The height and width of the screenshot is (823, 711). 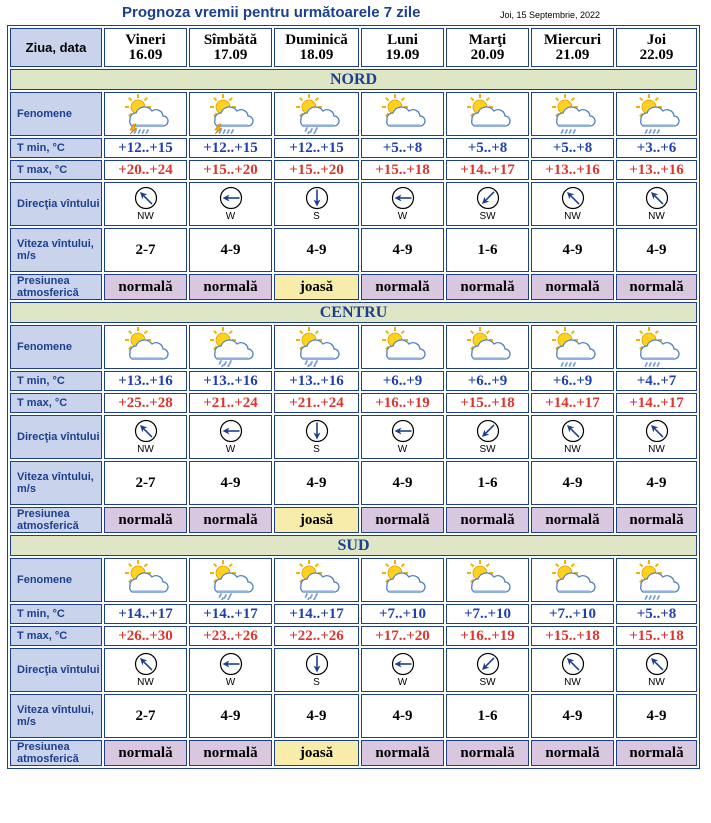 I want to click on day-name: Luni, so click(x=402, y=39).